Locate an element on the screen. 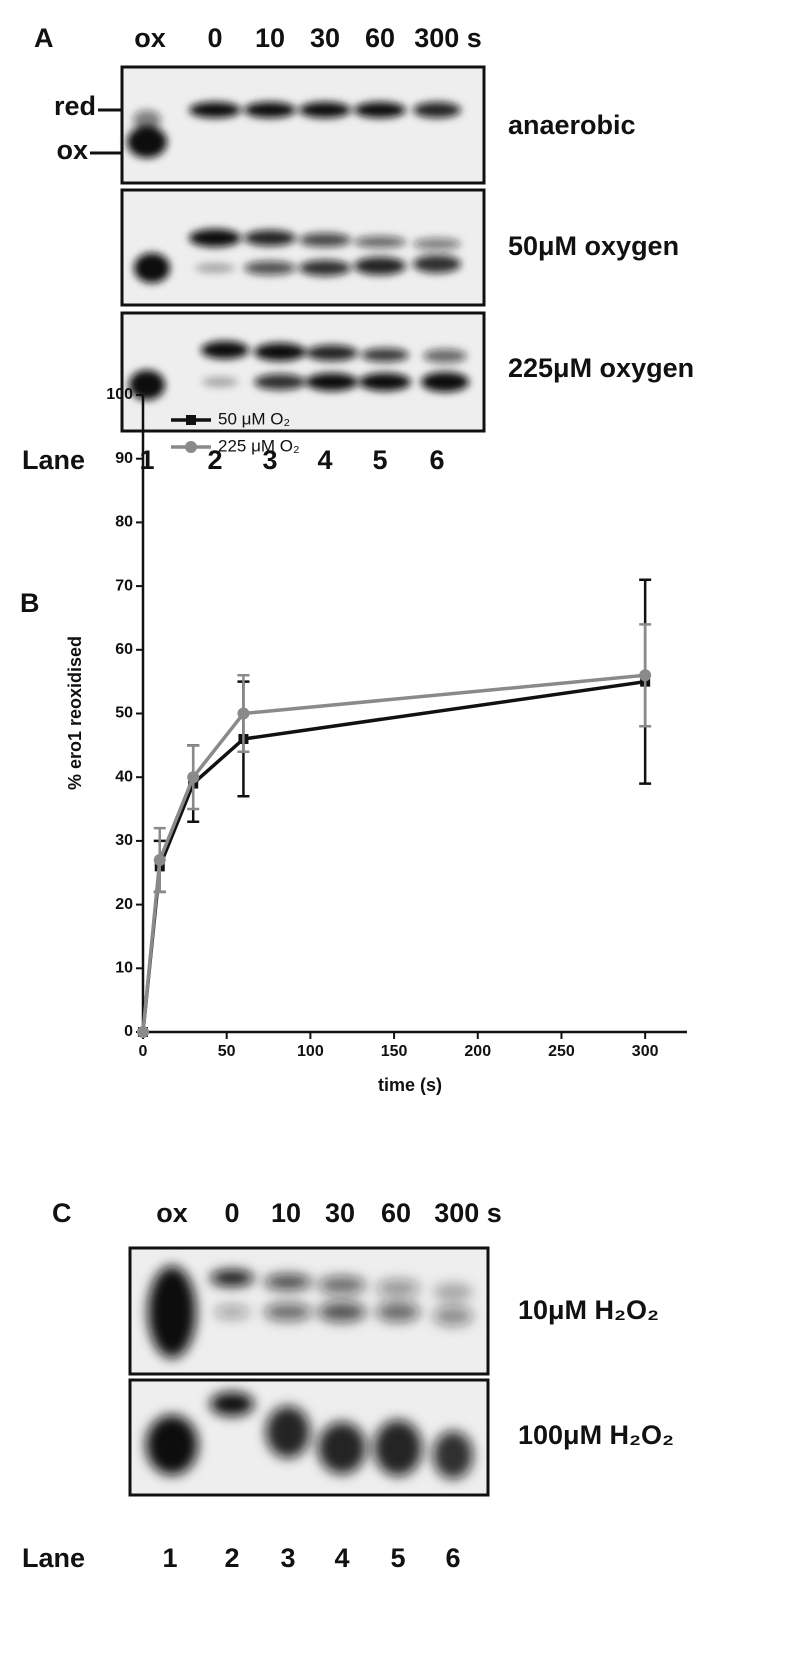 This screenshot has width=796, height=1676. legend-label: 50 μM O₂ is located at coordinates (254, 418).